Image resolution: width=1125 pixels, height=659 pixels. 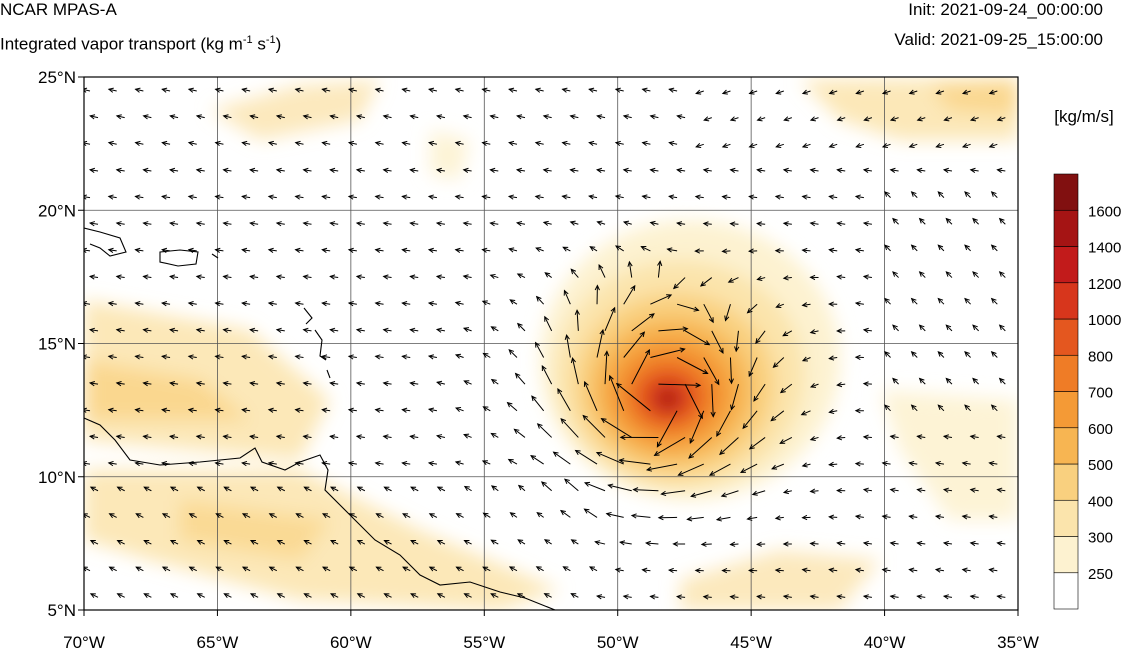 What do you see at coordinates (1104, 284) in the screenshot?
I see `colorbar-label: 1200` at bounding box center [1104, 284].